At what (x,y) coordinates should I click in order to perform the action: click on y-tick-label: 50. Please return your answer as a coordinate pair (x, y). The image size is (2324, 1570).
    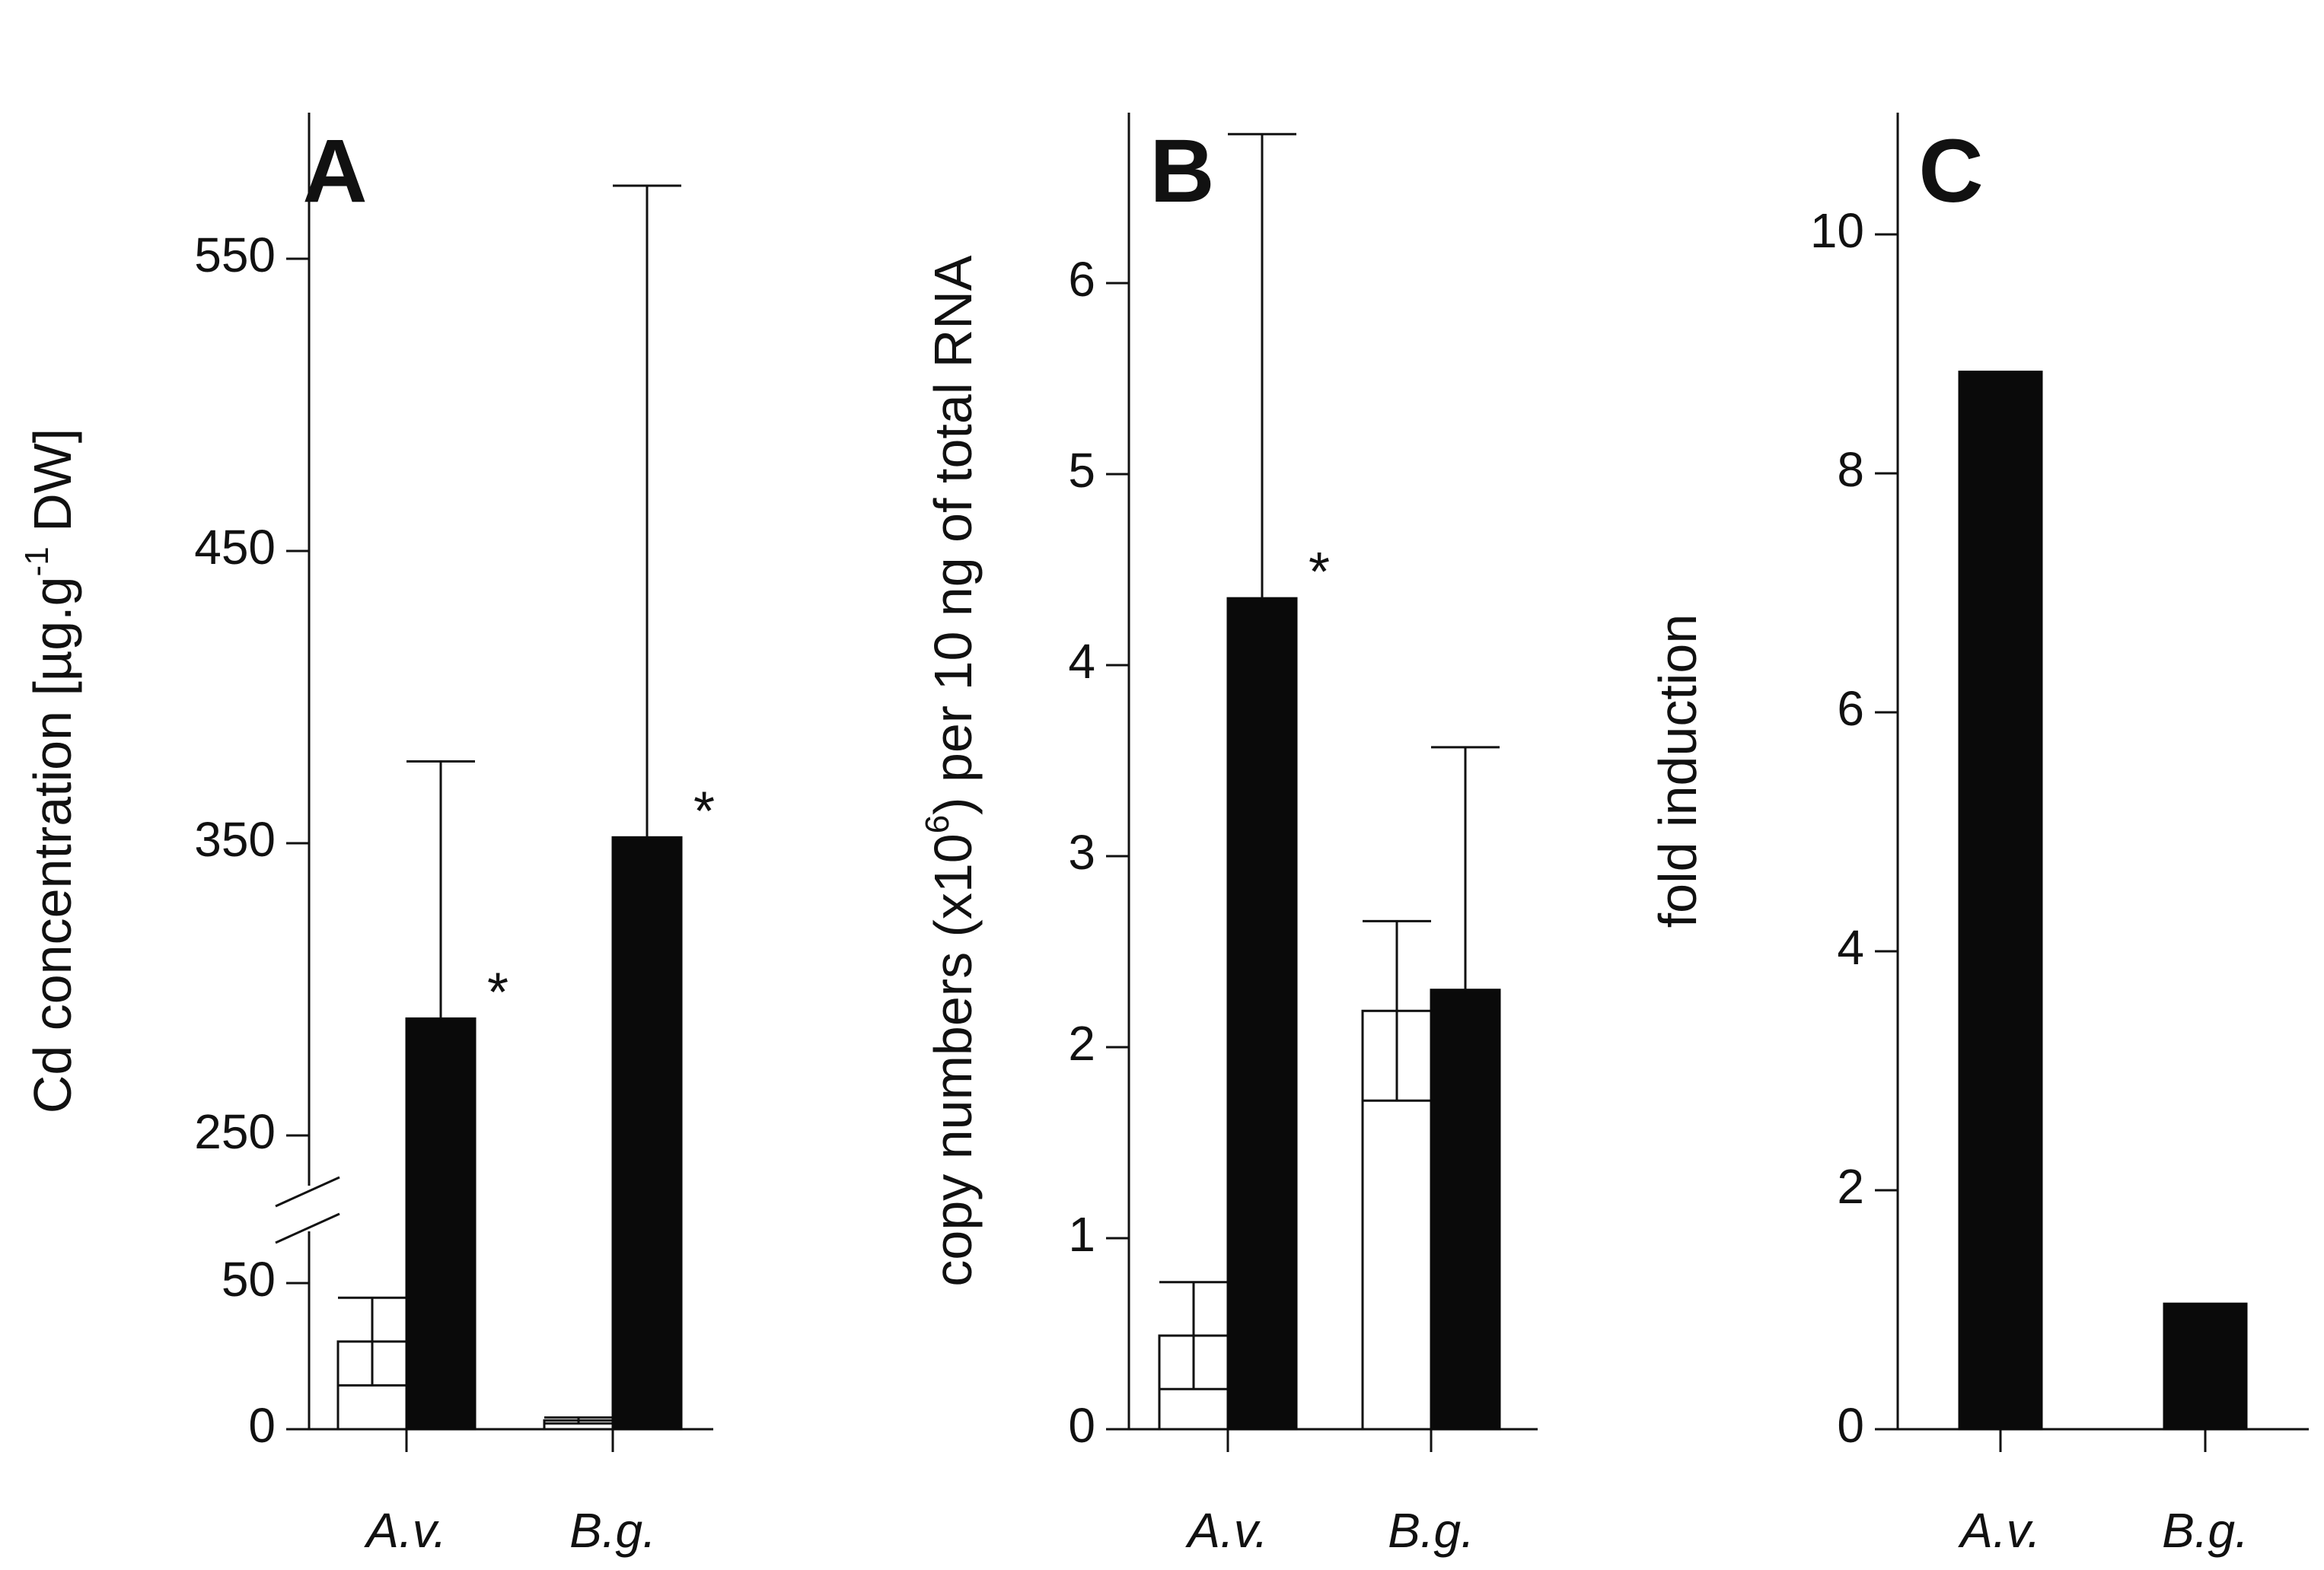
    Looking at the image, I should click on (249, 1279).